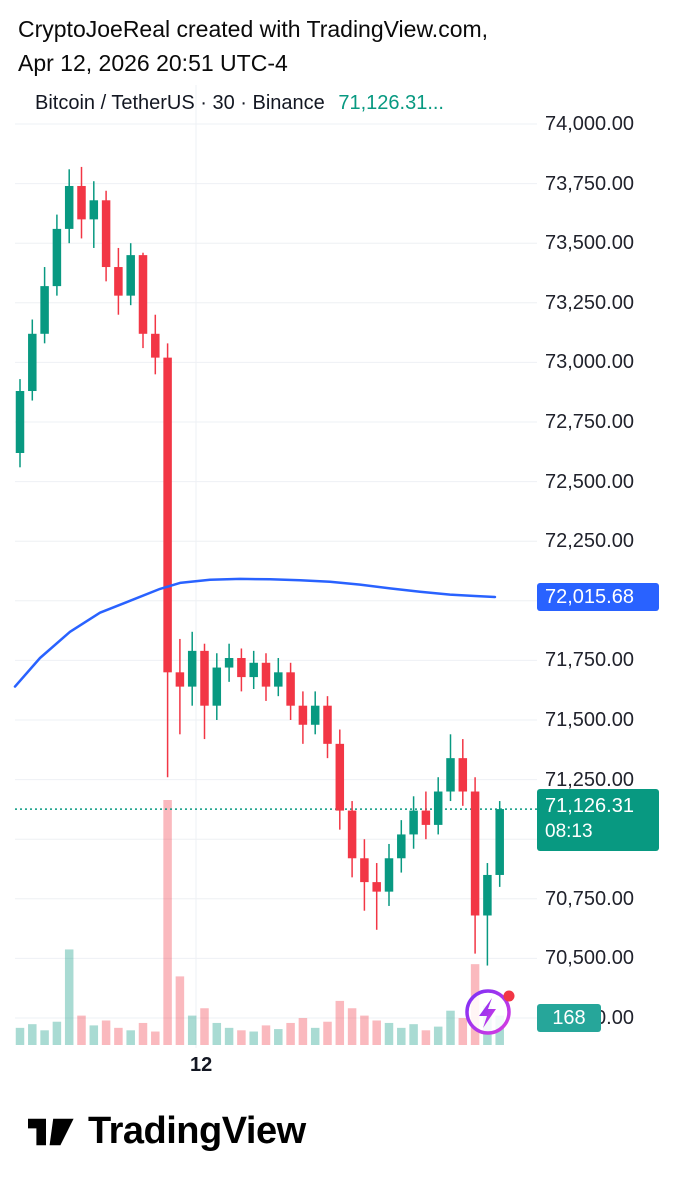 Image resolution: width=684 pixels, height=1200 pixels. I want to click on ma-price-badge: 72,015.68, so click(598, 597).